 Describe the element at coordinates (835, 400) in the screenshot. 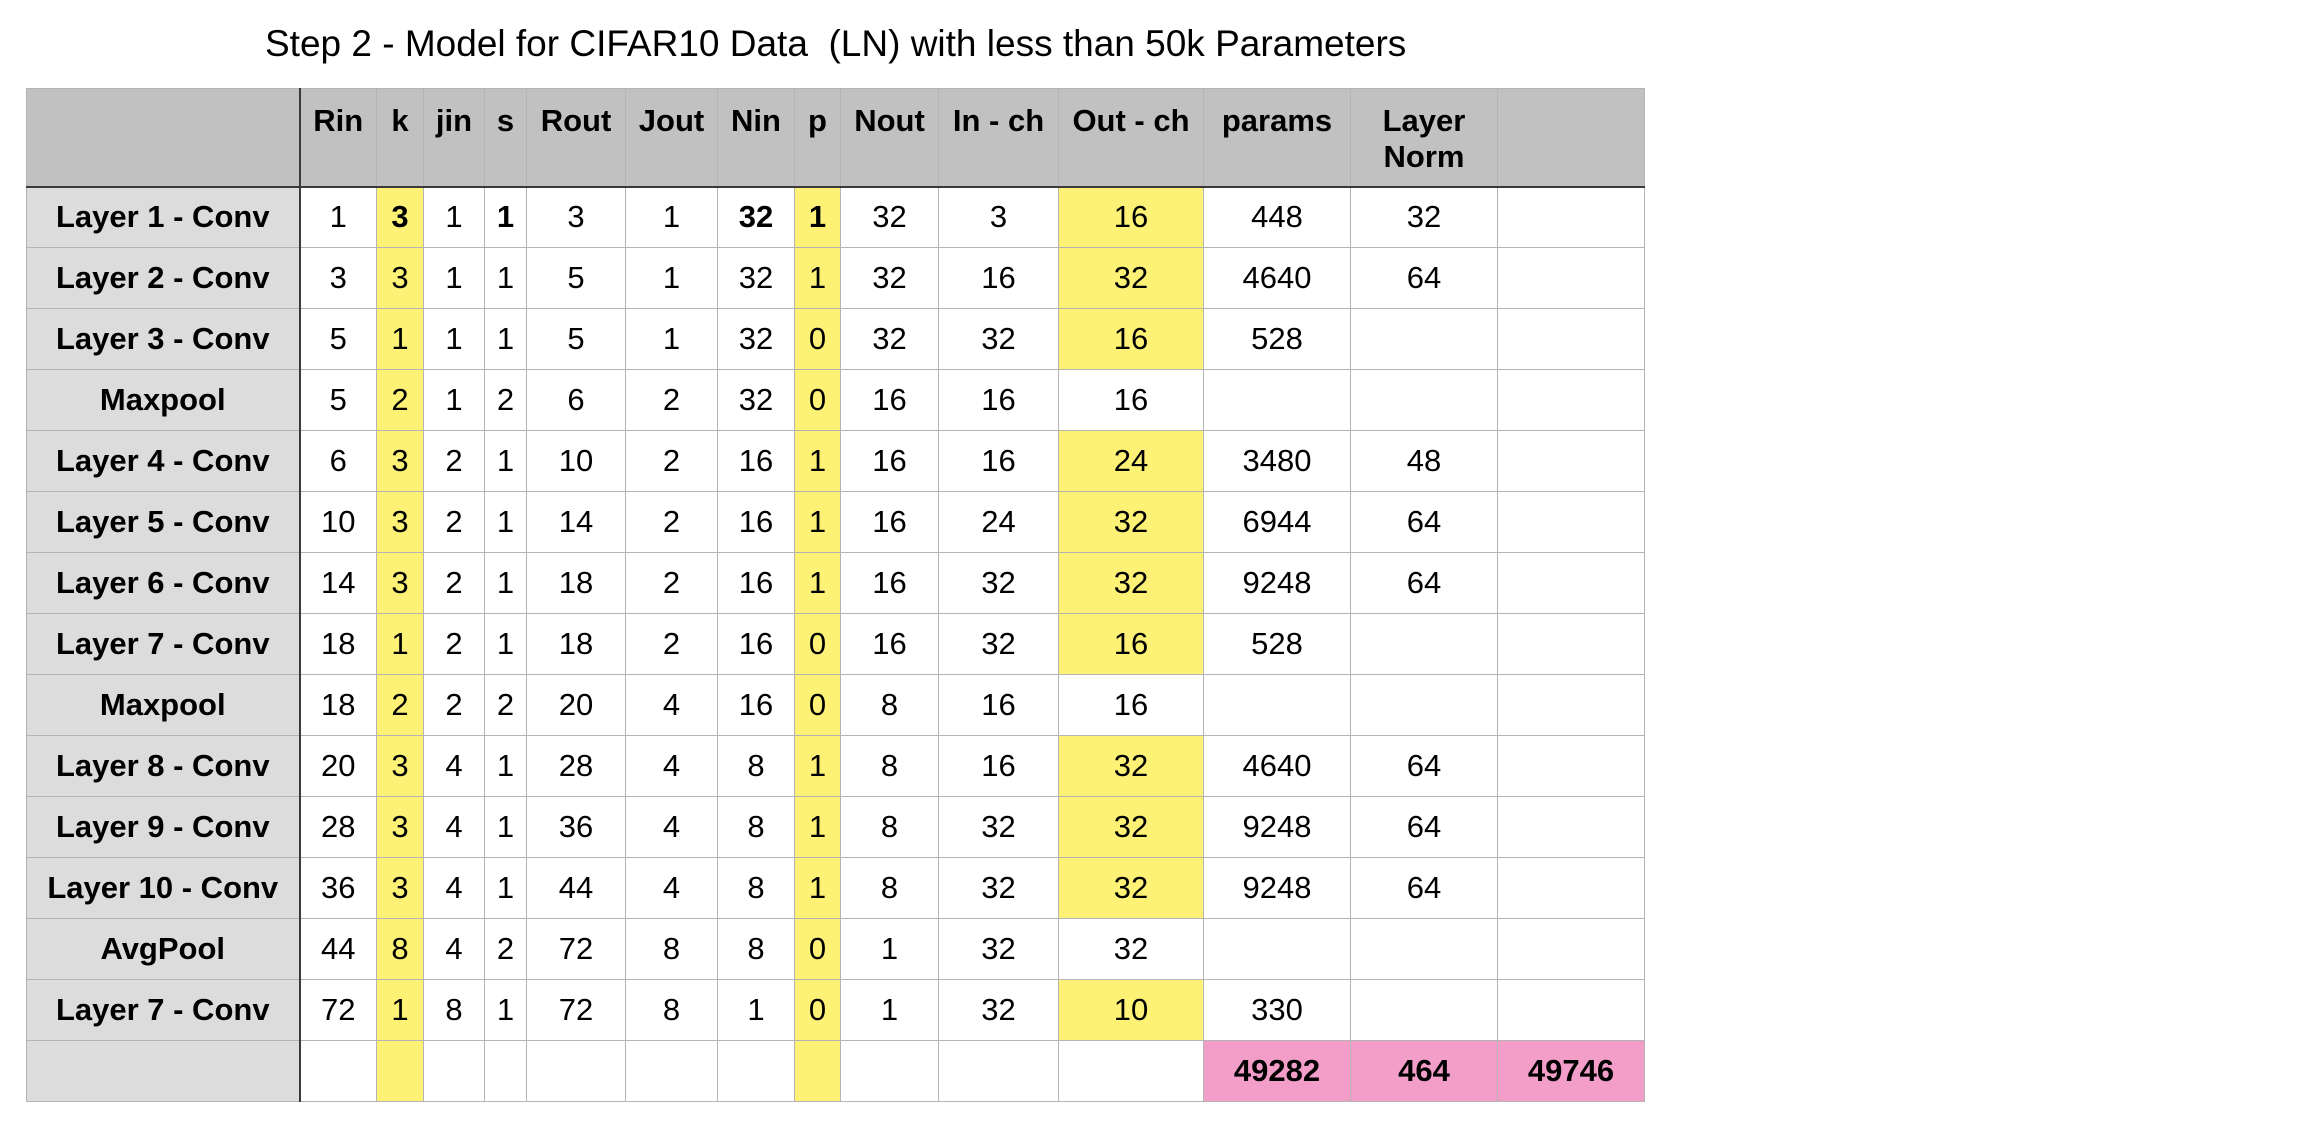

I see `table-row: Maxpool 5 2 1 2 6 2 32 0 16 16 16` at that location.